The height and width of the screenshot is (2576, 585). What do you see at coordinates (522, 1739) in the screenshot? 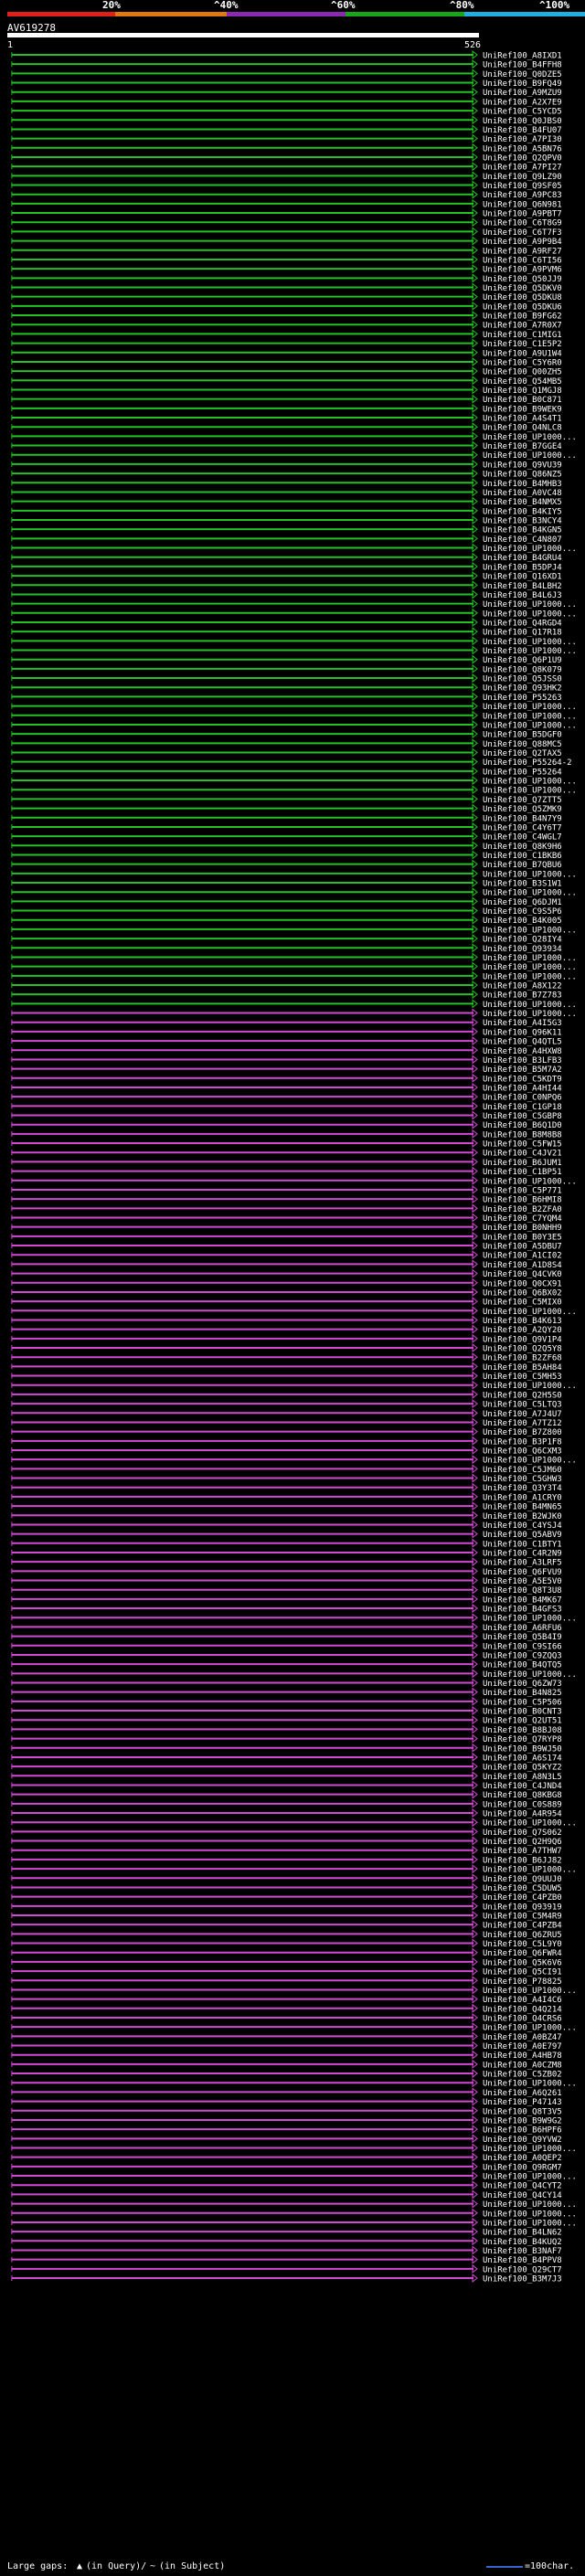
I see `hit-label: UniRef100_Q7RYP8` at bounding box center [522, 1739].